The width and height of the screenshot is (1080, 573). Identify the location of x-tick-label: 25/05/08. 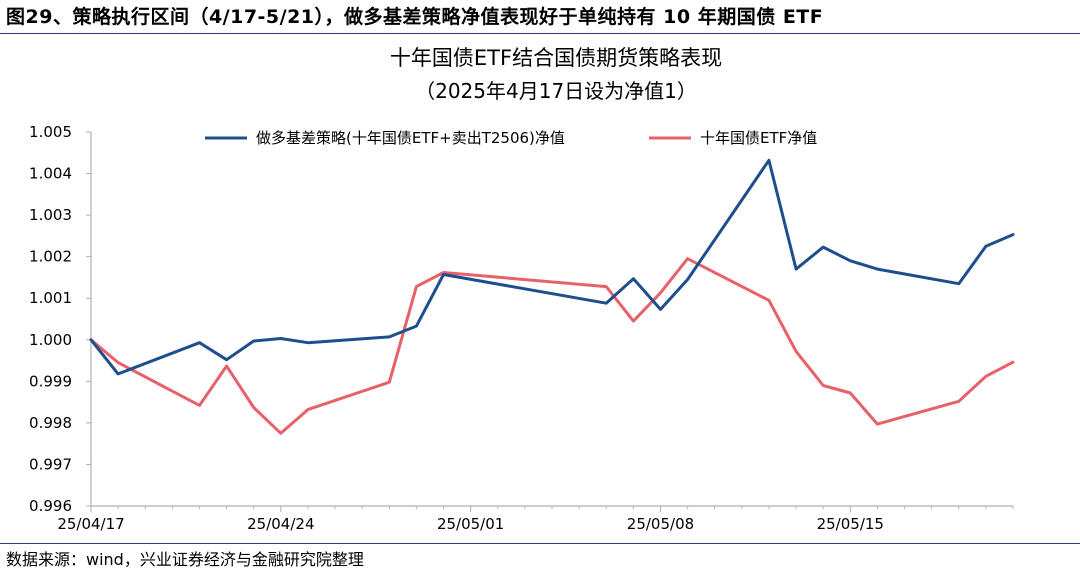
(660, 524).